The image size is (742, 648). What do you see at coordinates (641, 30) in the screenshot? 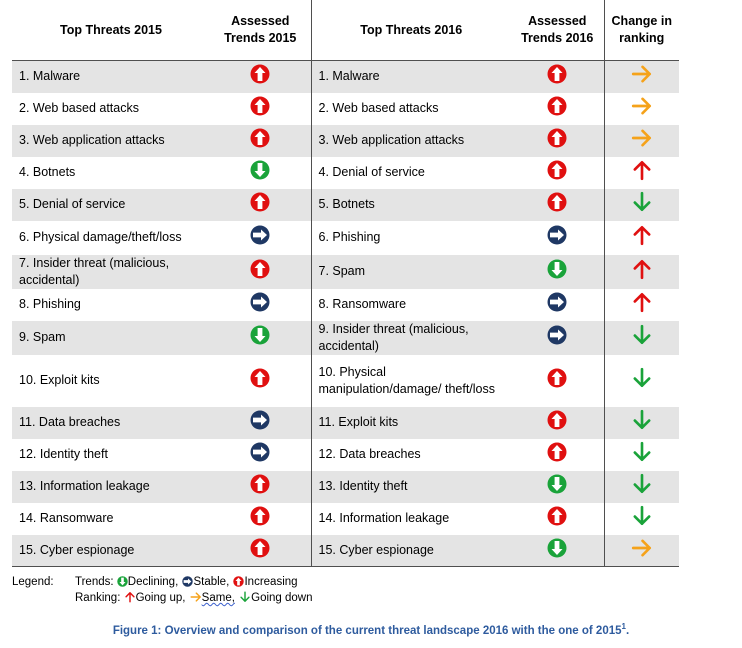
I see `header-change-in-ranking: Change in ranking` at bounding box center [641, 30].